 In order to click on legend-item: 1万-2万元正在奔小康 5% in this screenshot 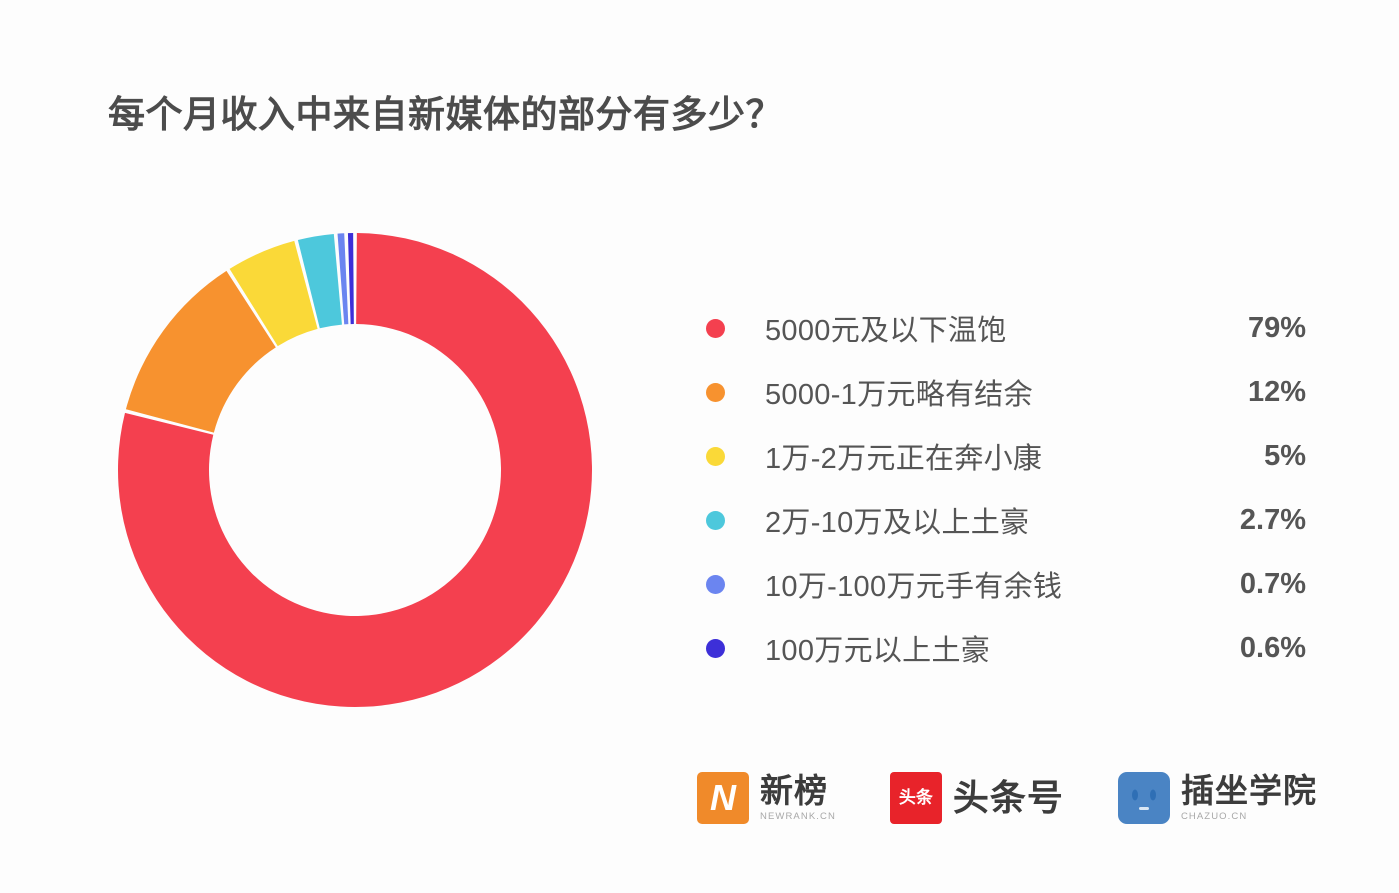, I will do `click(1006, 456)`.